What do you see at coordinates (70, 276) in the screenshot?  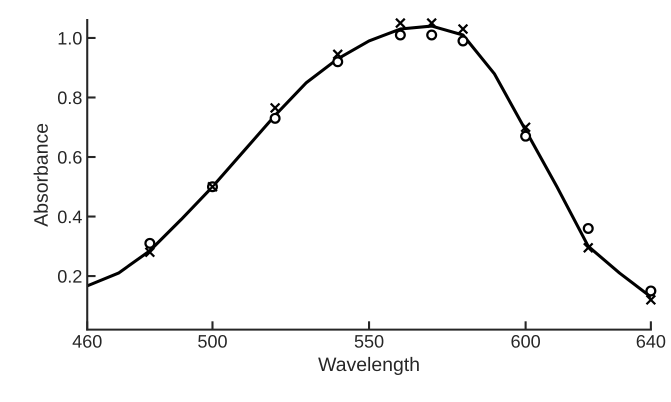 I see `y-tick-label: 0.2` at bounding box center [70, 276].